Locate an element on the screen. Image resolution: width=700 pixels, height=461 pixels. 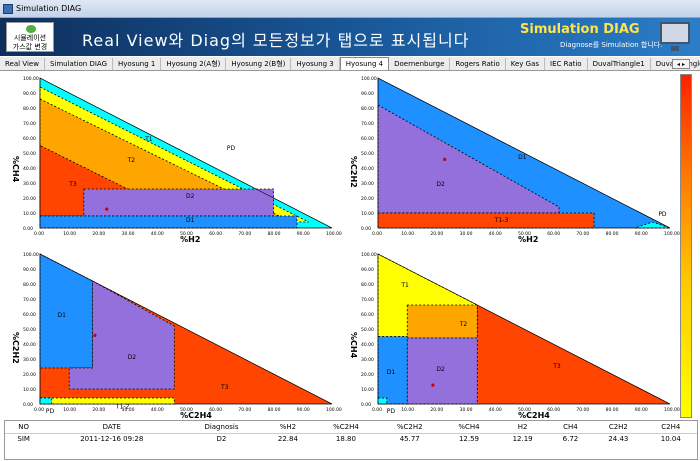
d1-region is located at coordinates (168, 222).